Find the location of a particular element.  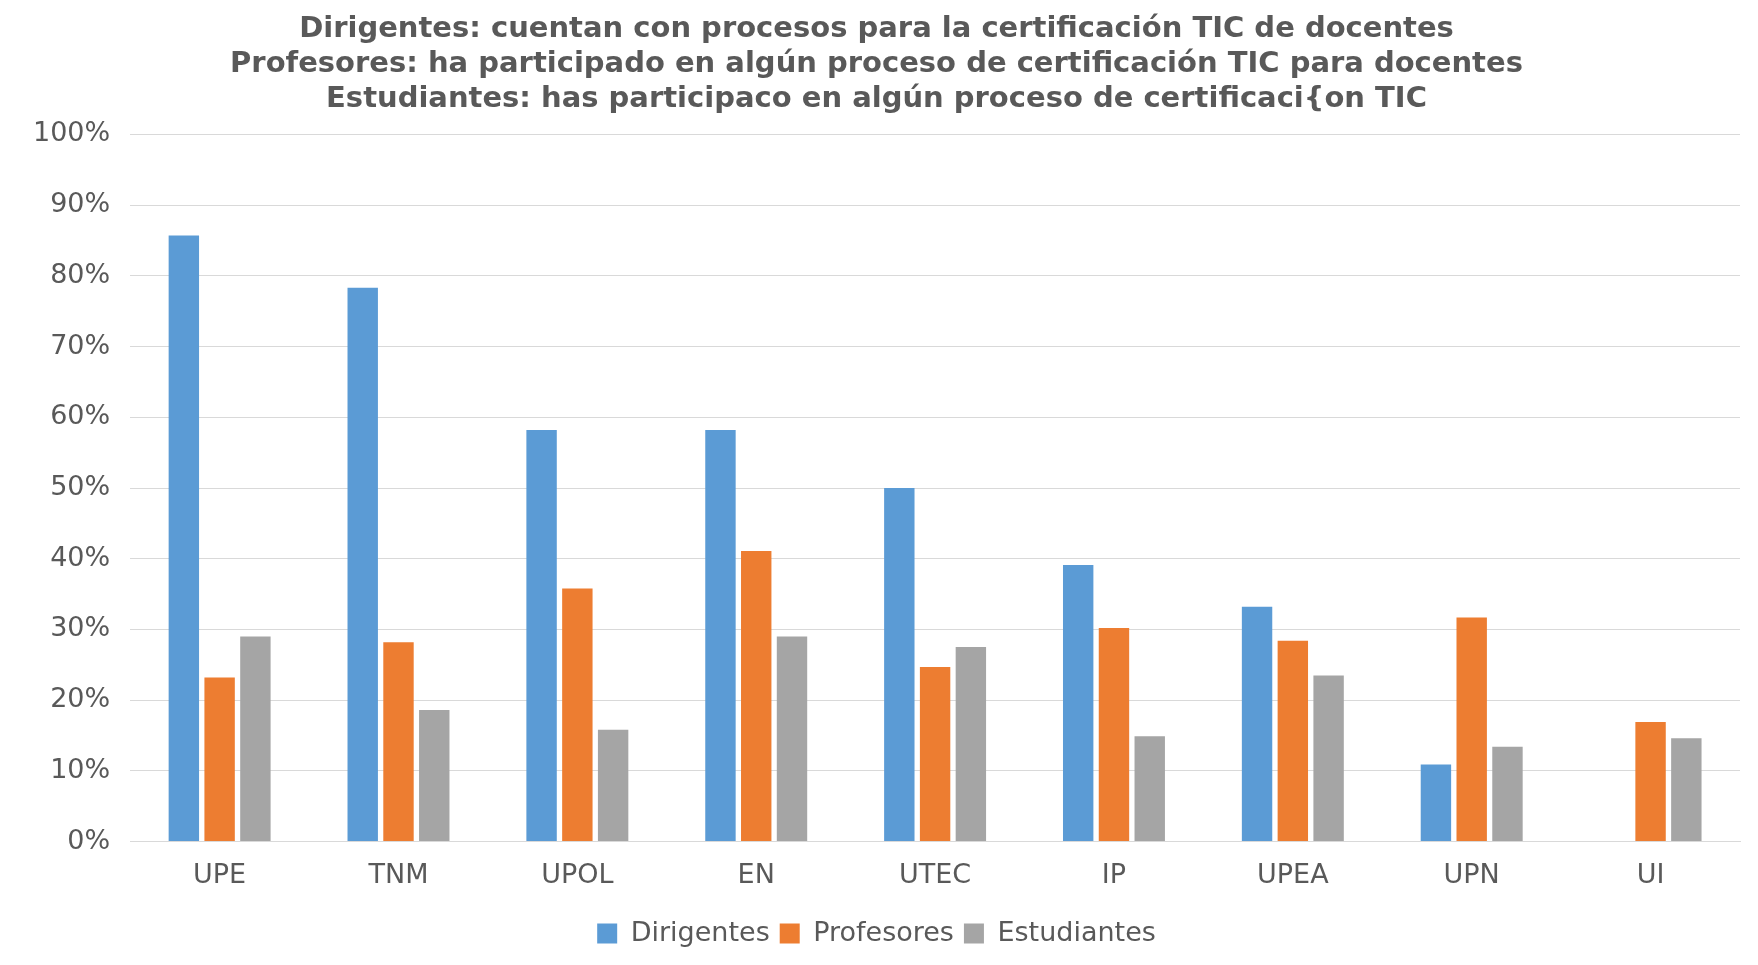

y-tick-label: 0% is located at coordinates (89, 839).